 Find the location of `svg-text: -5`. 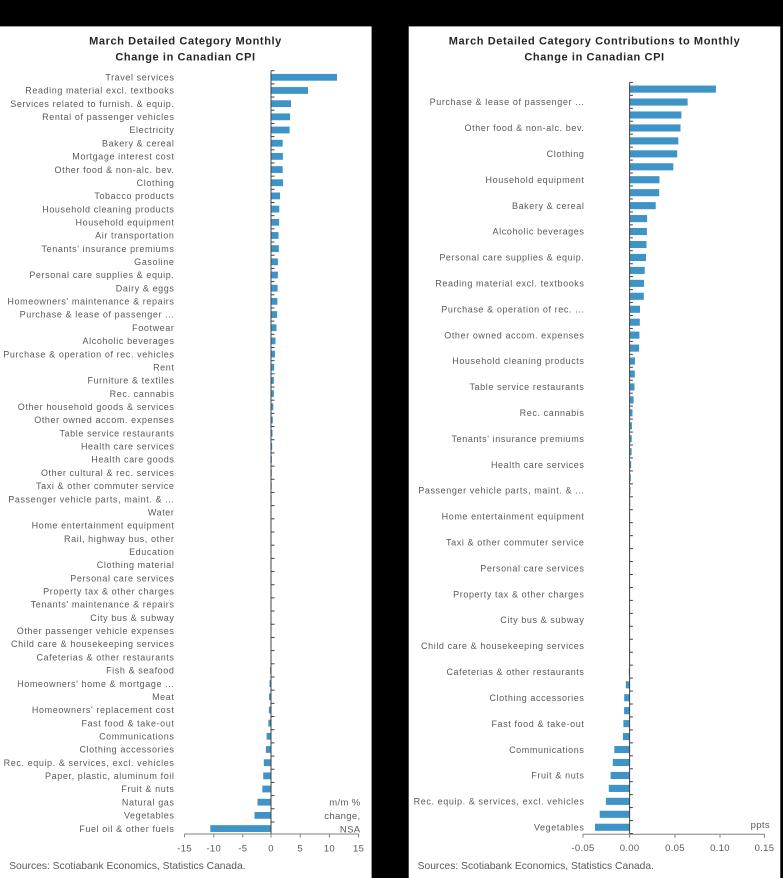

svg-text: -5 is located at coordinates (242, 849).